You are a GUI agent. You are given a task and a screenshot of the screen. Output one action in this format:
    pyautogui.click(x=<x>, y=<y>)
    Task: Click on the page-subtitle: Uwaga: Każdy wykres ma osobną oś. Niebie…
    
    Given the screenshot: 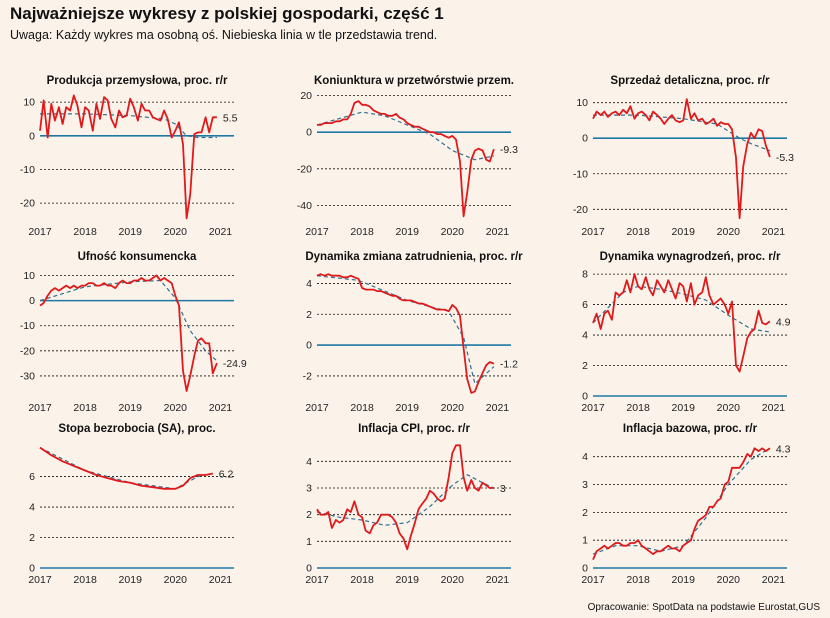 What is the action you would take?
    pyautogui.click(x=224, y=35)
    